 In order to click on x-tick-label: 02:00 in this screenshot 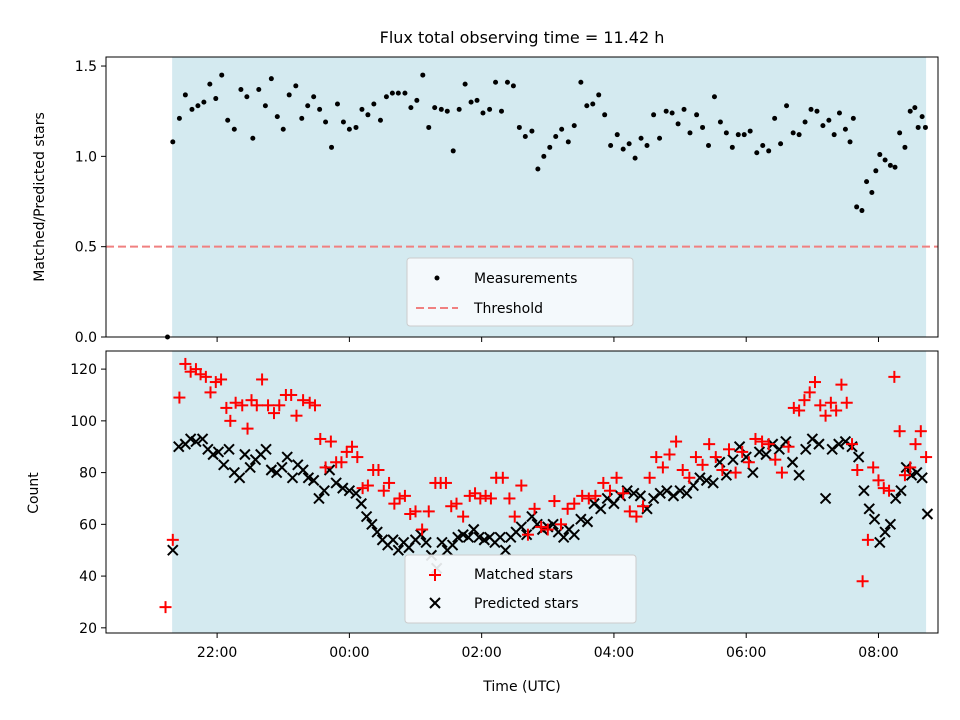, I will do `click(481, 653)`.